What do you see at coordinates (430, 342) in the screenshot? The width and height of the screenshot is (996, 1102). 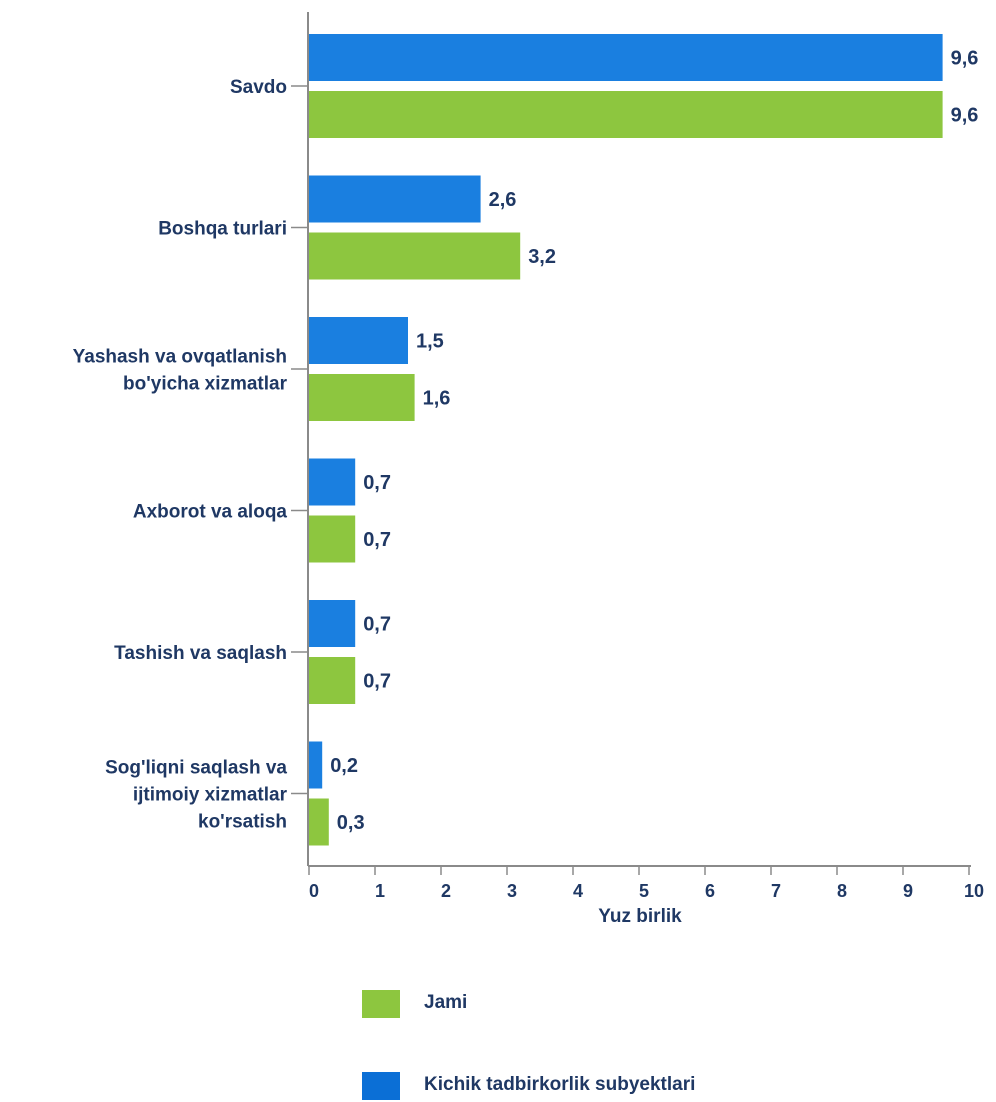 I see `data-label-kichik-2: 1,5` at bounding box center [430, 342].